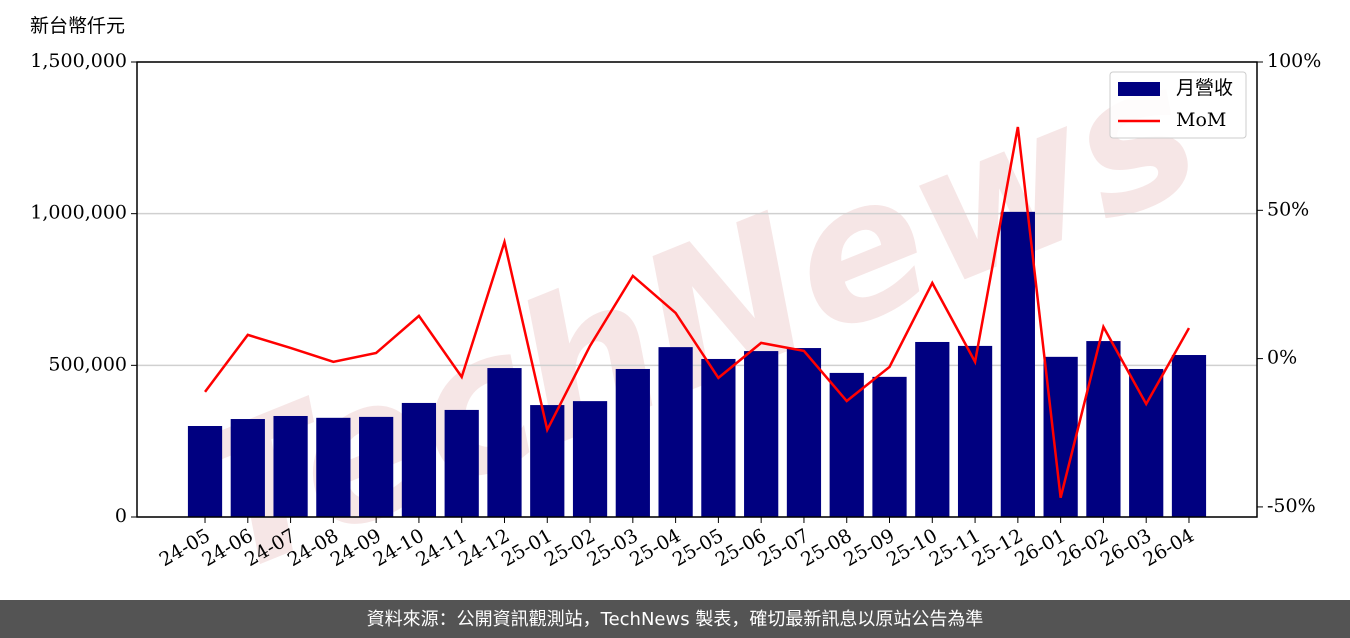  Describe the element at coordinates (78, 213) in the screenshot. I see `y-tick-label: 1,000,000` at that location.